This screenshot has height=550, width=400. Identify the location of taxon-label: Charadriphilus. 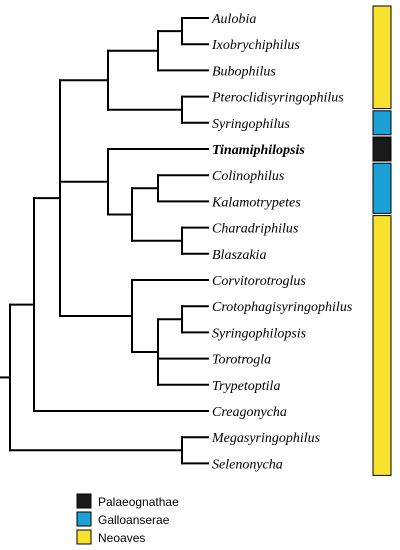
(255, 229).